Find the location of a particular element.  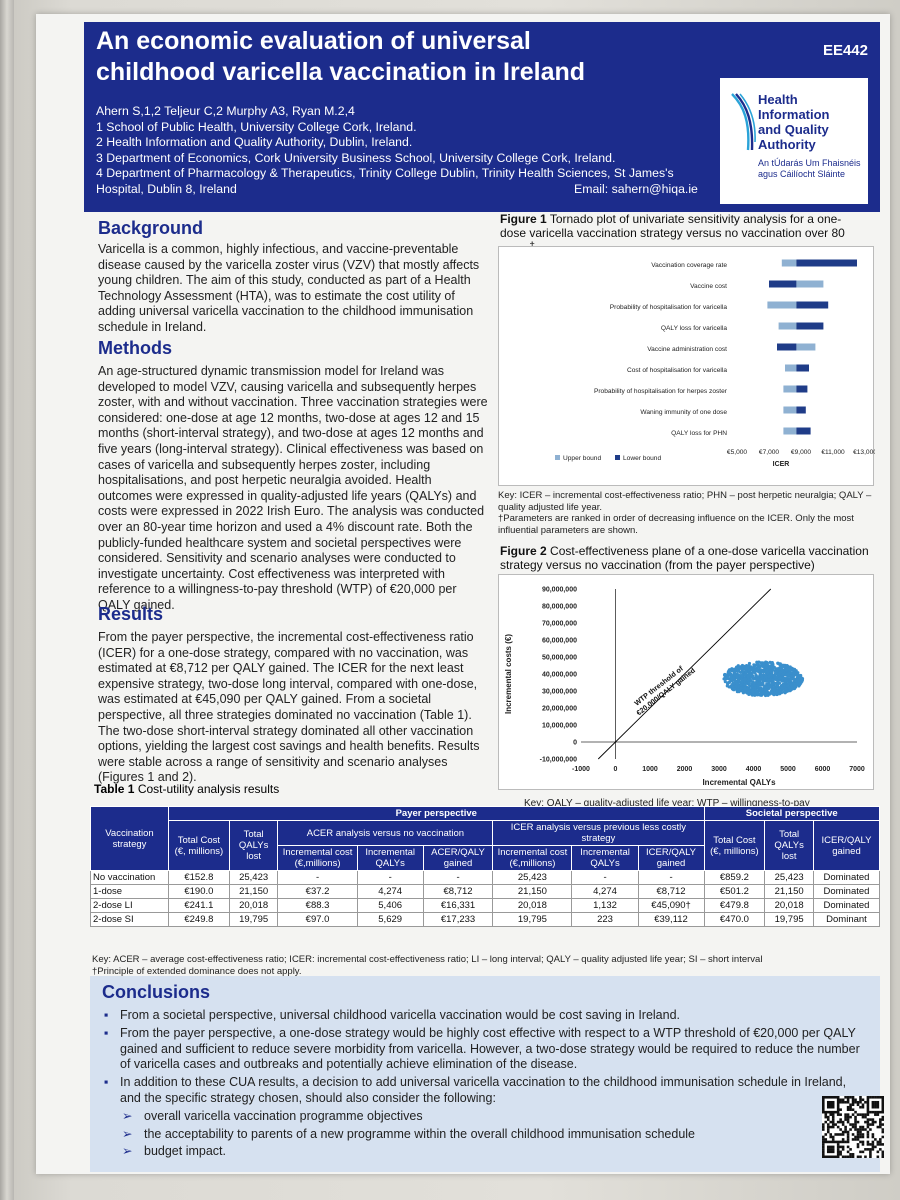

th-icer-qaly: ICER/QALY gained is located at coordinates (671, 858).